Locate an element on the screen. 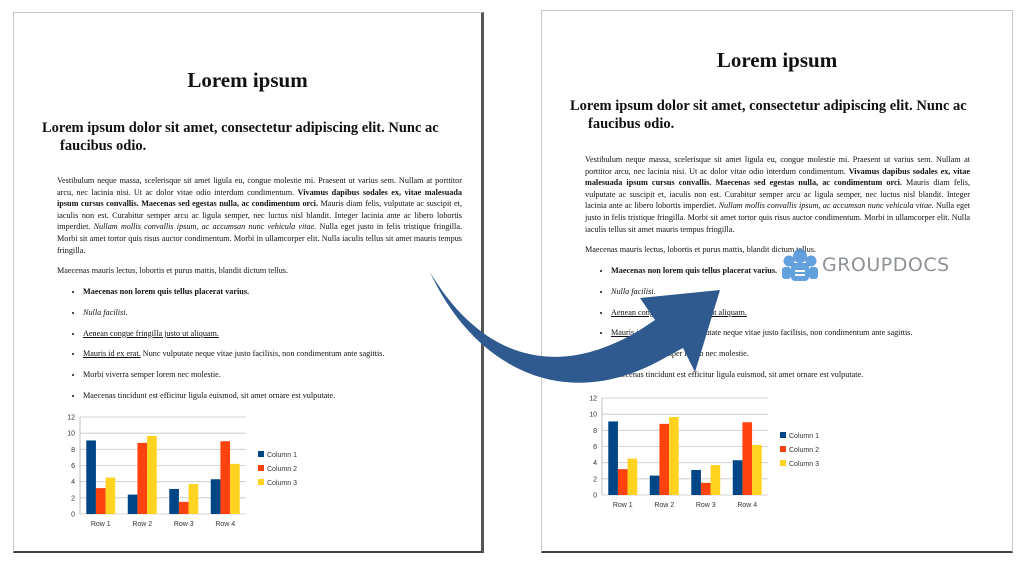 The width and height of the screenshot is (1024, 565). watermark: GROUPDOCS is located at coordinates (866, 265).